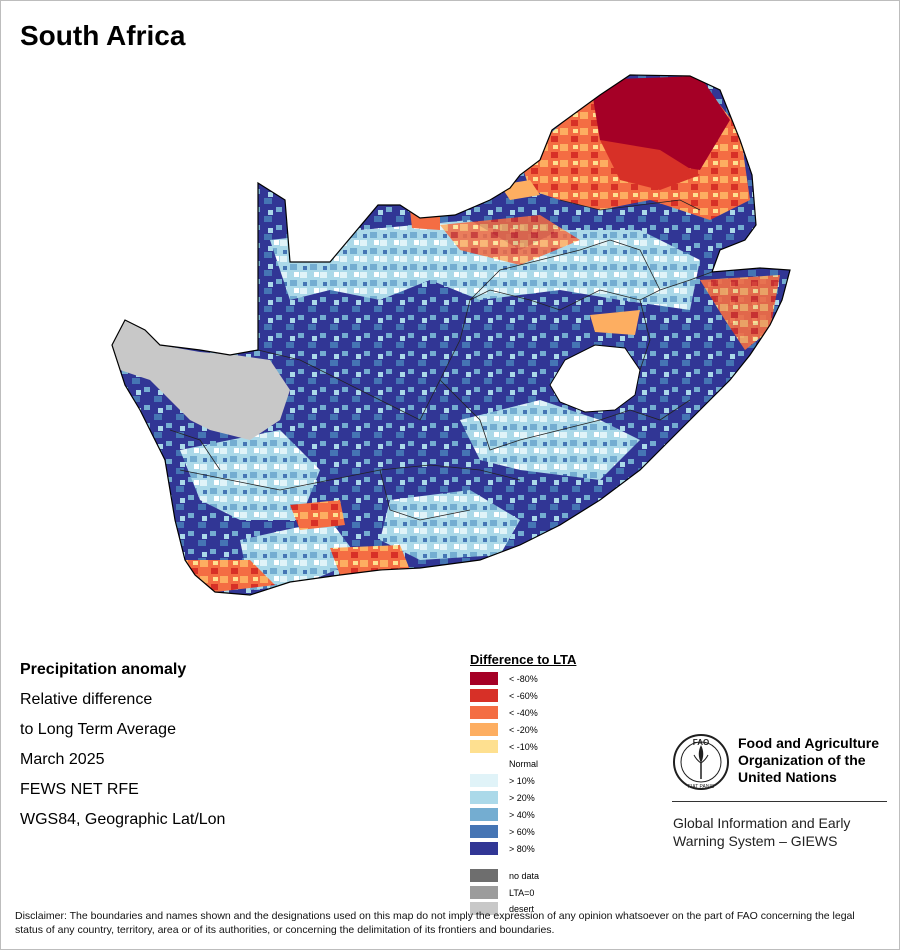 The image size is (900, 950). What do you see at coordinates (504, 746) in the screenshot?
I see `legend-item: < -10%` at bounding box center [504, 746].